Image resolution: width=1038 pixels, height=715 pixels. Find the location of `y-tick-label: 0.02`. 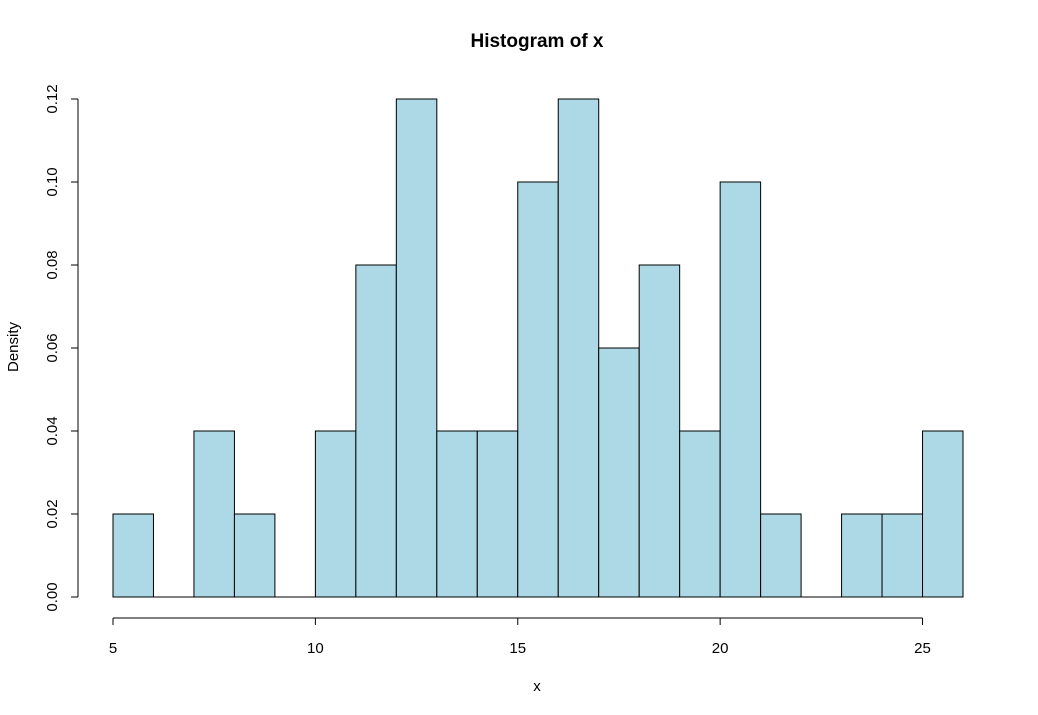

y-tick-label: 0.02 is located at coordinates (52, 513).